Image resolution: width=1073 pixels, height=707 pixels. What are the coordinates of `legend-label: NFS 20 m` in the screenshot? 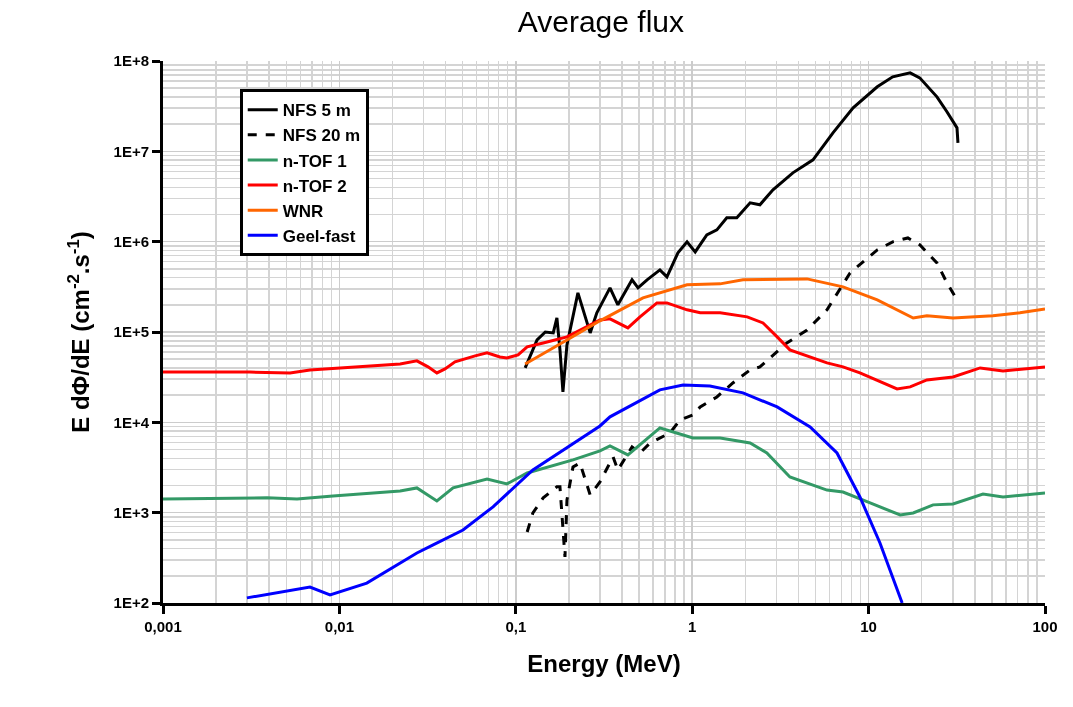 It's located at (321, 136).